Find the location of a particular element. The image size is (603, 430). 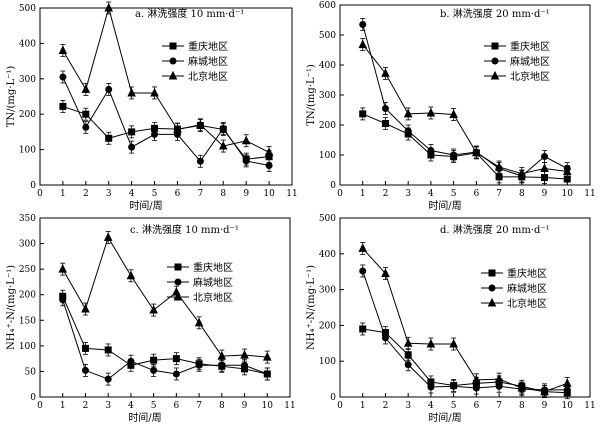

y-tick-label: 150 is located at coordinates (27, 321).